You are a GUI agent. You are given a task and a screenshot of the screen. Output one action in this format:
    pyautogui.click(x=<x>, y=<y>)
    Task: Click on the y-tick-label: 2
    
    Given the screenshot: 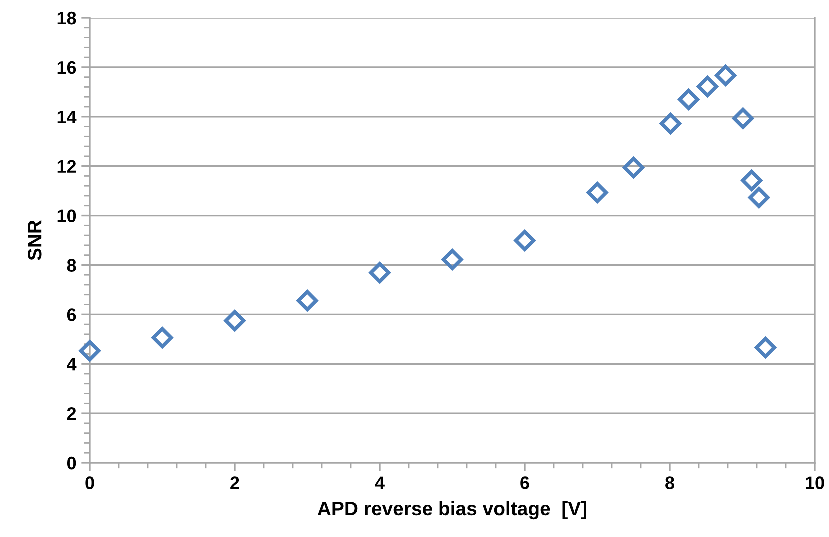 What is the action you would take?
    pyautogui.click(x=71, y=413)
    